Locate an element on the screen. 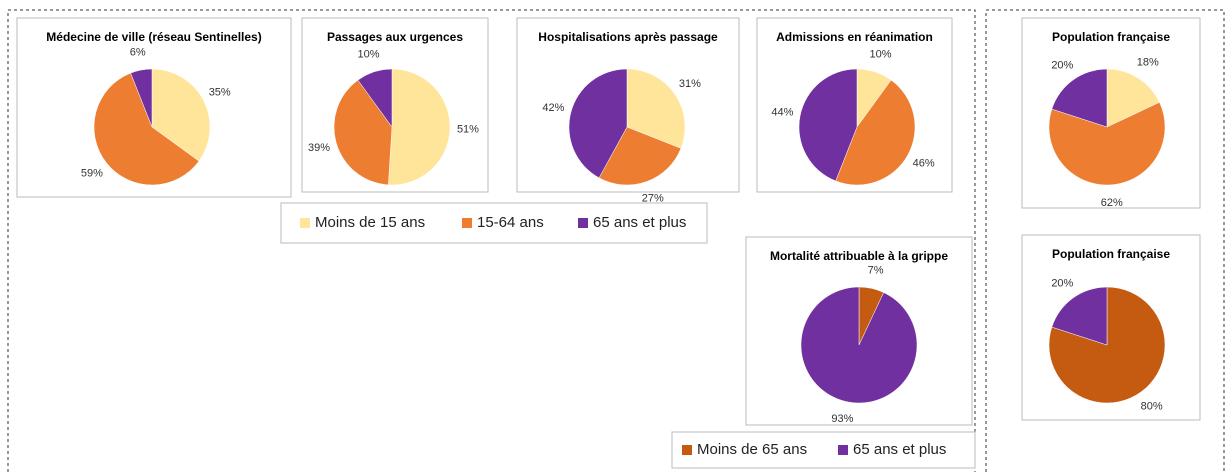 This screenshot has height=472, width=1229. slice-label: 39% is located at coordinates (319, 148).